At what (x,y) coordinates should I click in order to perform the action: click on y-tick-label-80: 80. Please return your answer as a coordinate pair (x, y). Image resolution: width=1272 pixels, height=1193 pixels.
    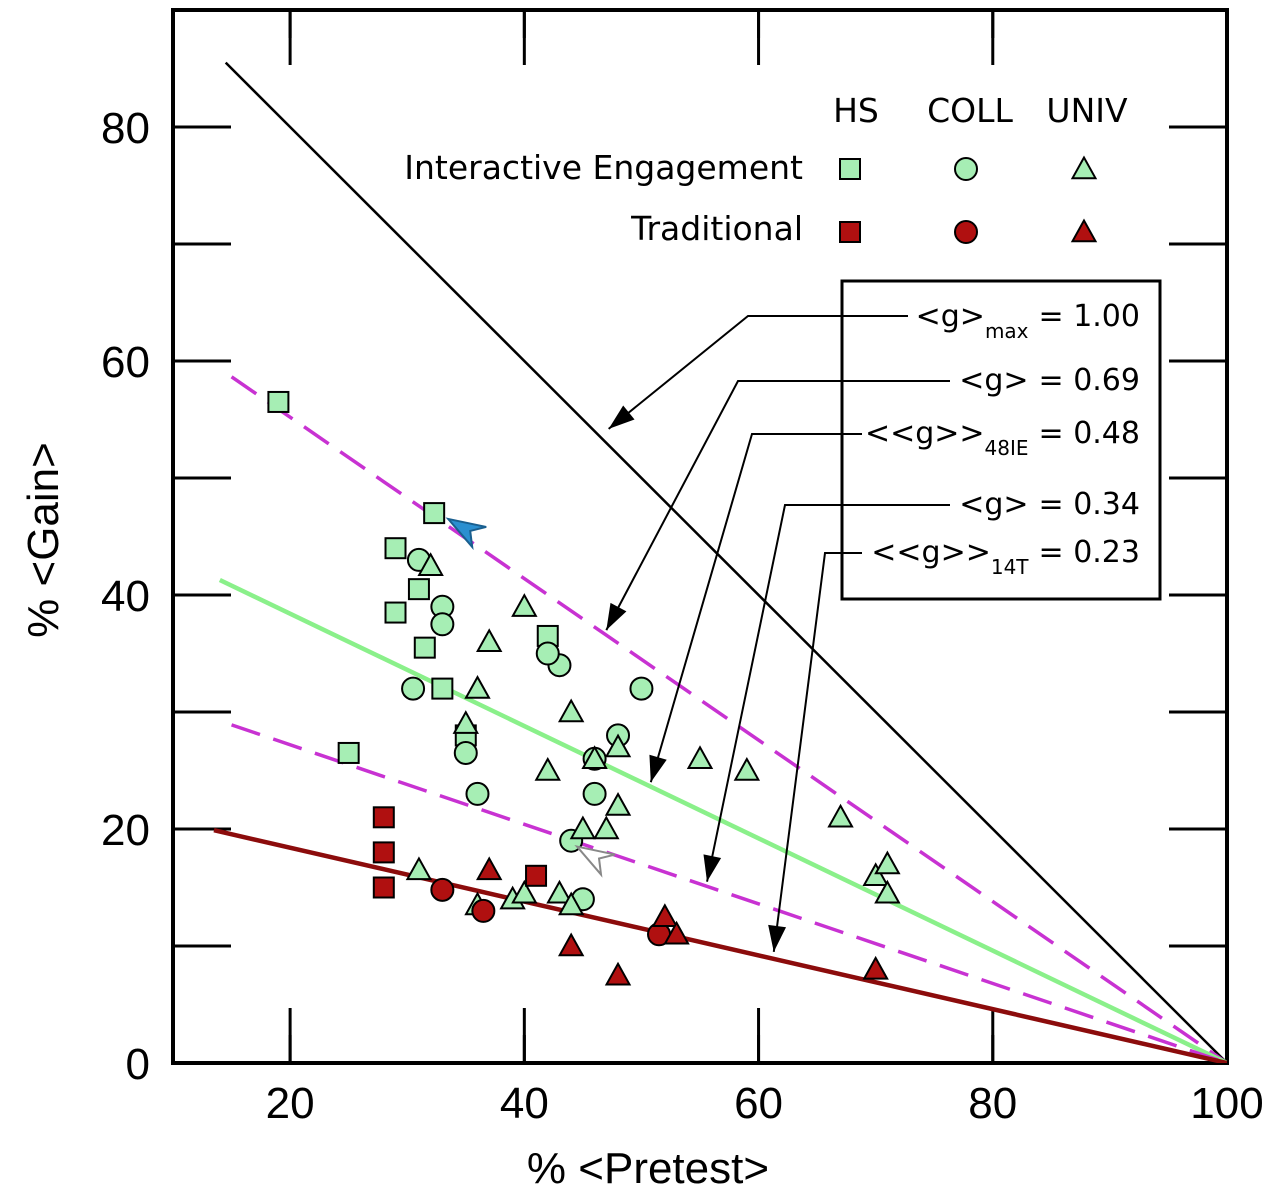
    Looking at the image, I should click on (125, 128).